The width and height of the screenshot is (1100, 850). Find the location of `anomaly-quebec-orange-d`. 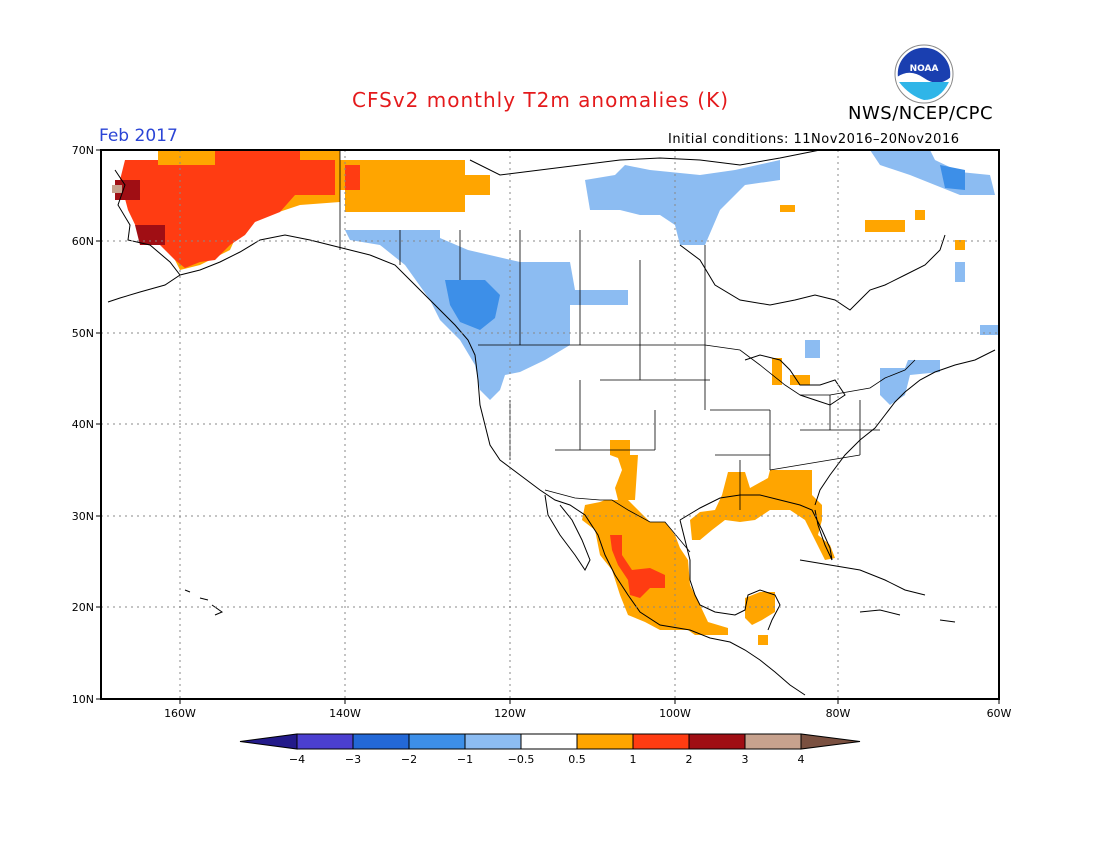

anomaly-quebec-orange-d is located at coordinates (960, 245).